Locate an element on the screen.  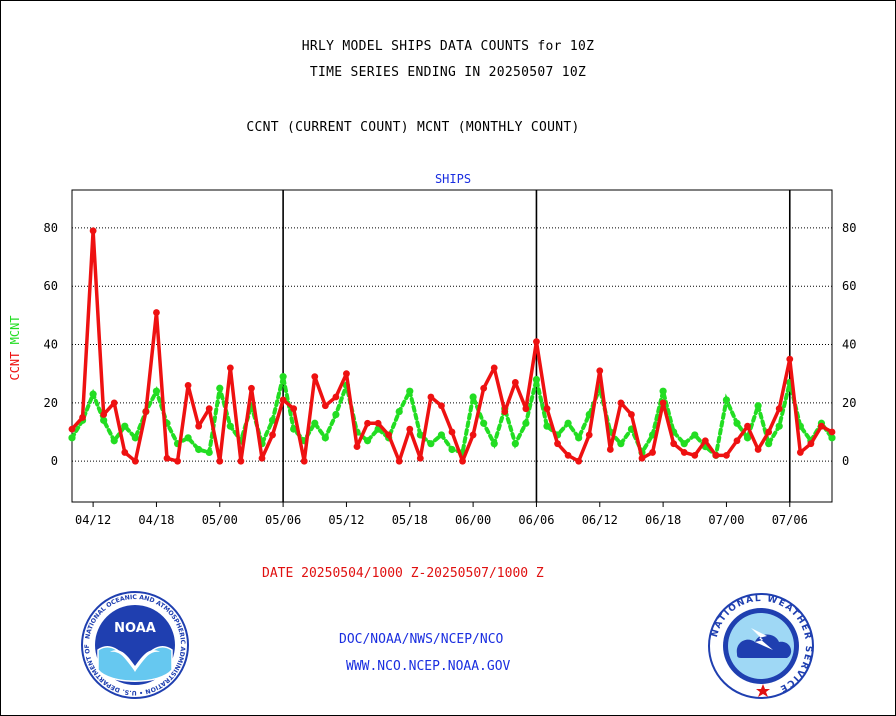
x-tick-label: 06/18 is located at coordinates (663, 520).